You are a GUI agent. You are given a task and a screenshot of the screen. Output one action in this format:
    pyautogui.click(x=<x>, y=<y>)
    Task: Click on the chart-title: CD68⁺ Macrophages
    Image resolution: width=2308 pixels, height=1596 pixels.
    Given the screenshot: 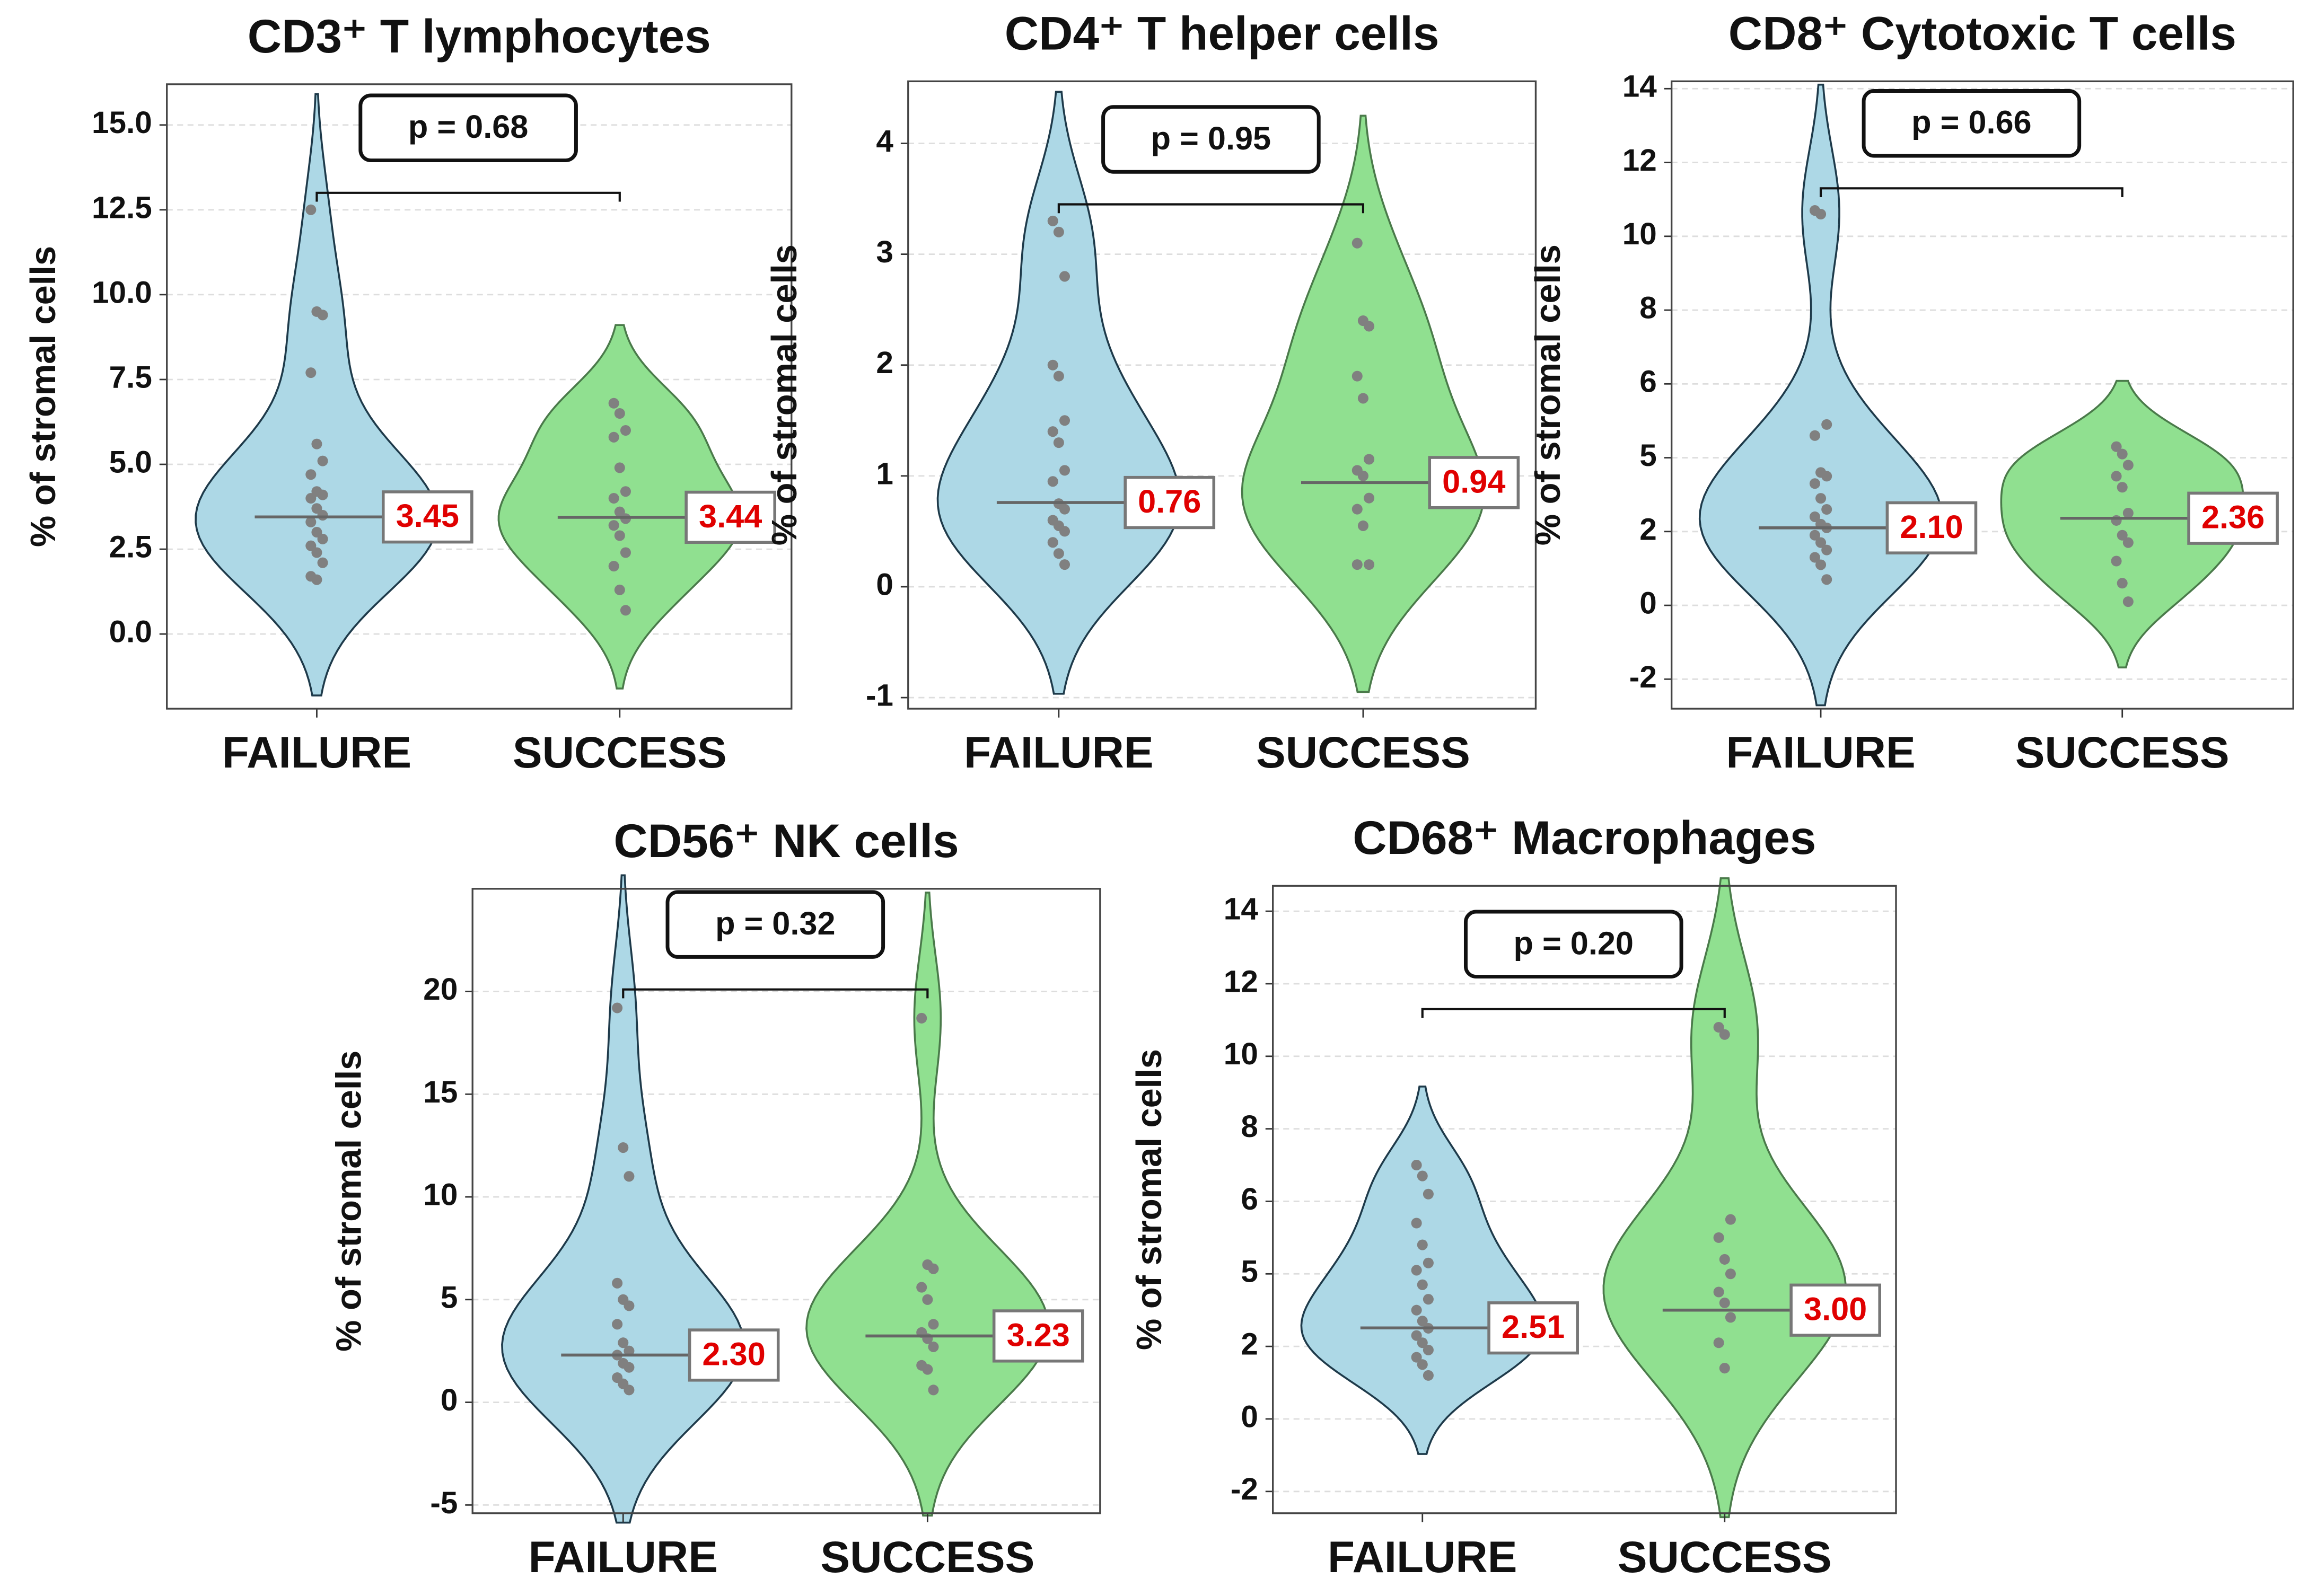 What is the action you would take?
    pyautogui.click(x=1585, y=837)
    